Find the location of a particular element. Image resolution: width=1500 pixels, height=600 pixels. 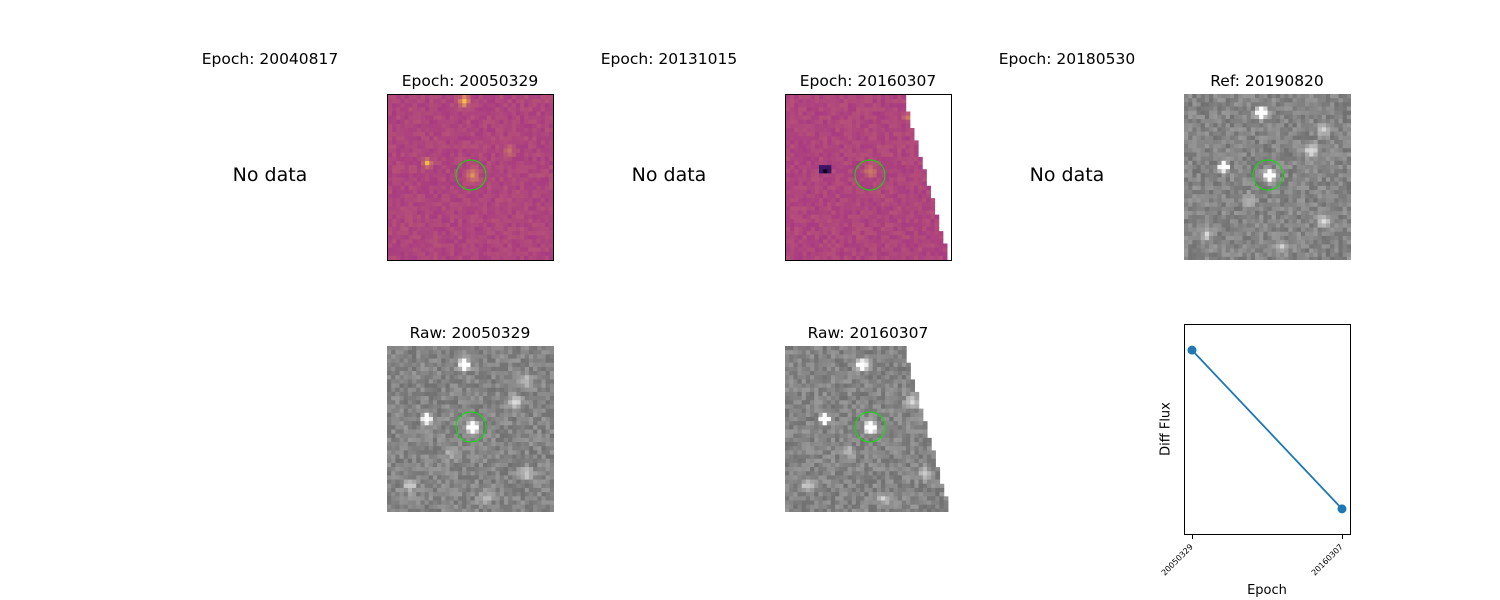

light-curve-plot is located at coordinates (1267, 429).